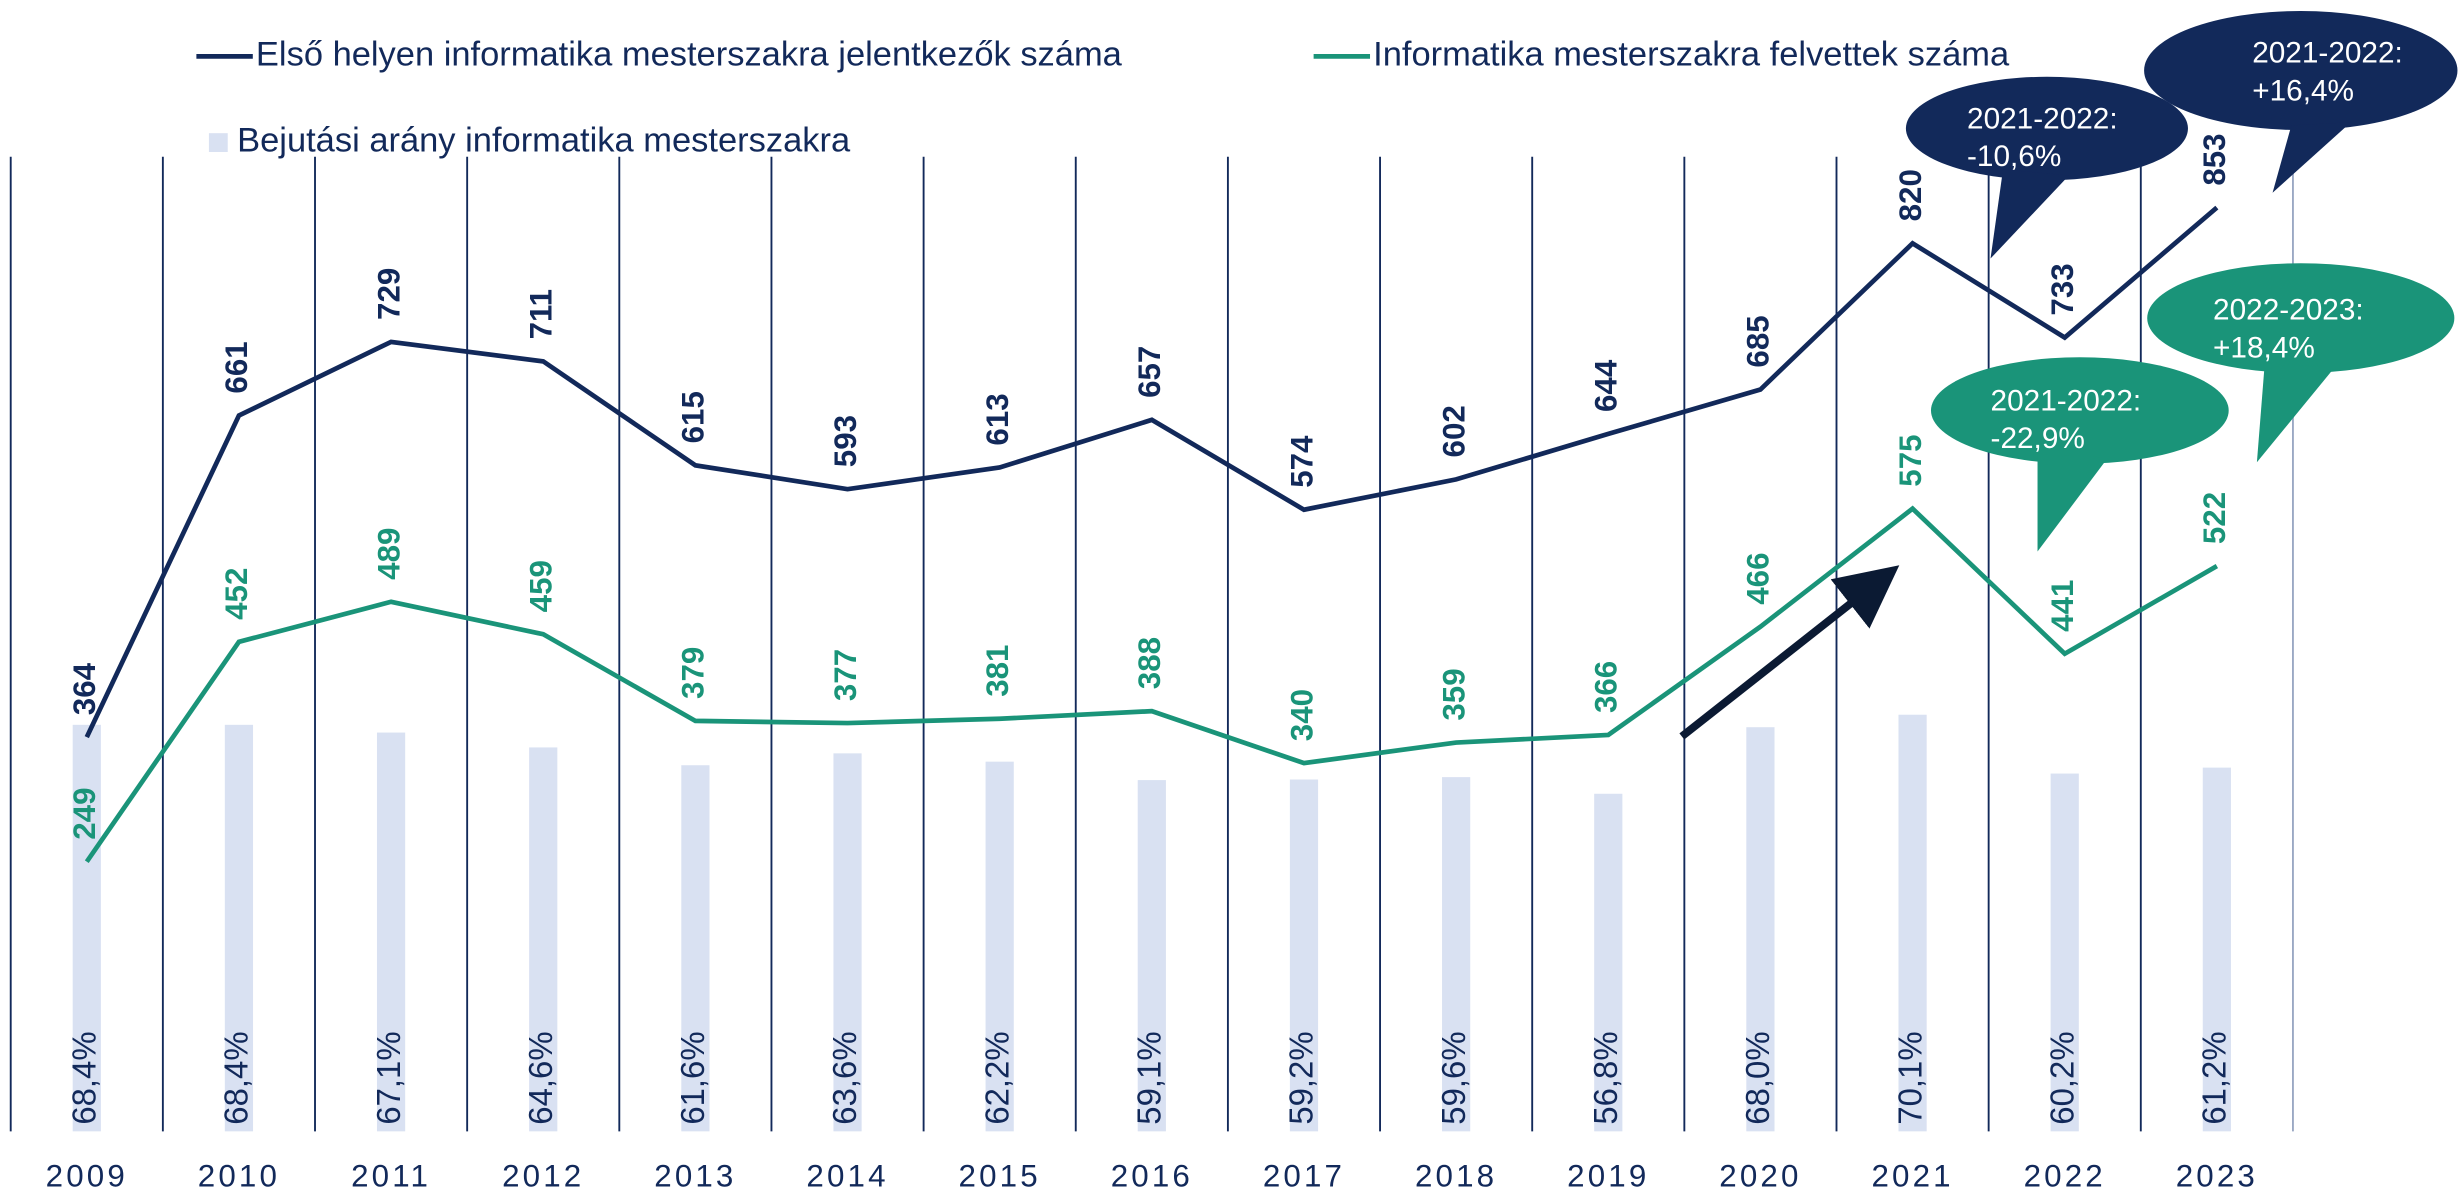  What do you see at coordinates (391, 1176) in the screenshot?
I see `x-tick-label: 2011` at bounding box center [391, 1176].